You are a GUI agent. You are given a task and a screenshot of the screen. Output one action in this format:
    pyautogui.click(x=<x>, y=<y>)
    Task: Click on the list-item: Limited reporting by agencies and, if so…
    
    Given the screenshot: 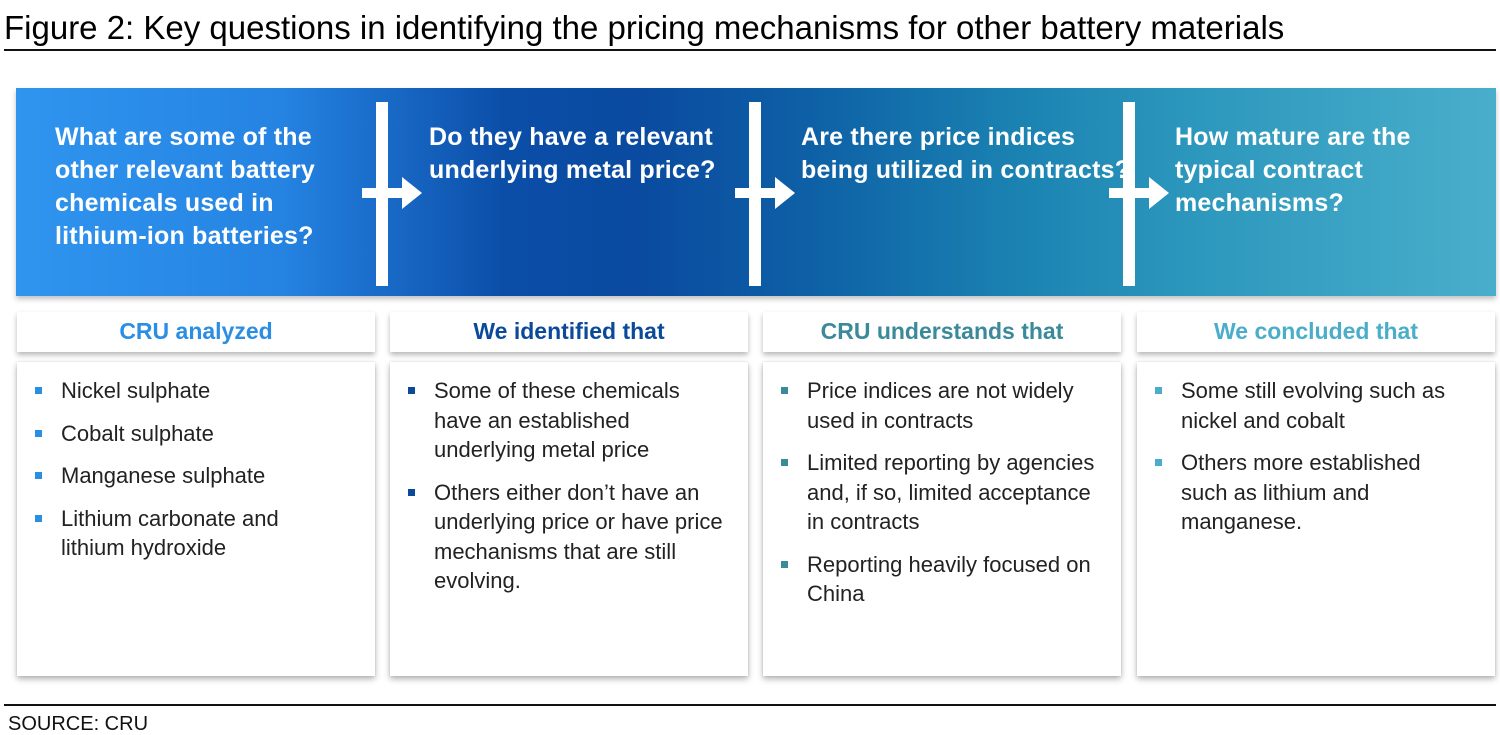 What is the action you would take?
    pyautogui.click(x=942, y=492)
    